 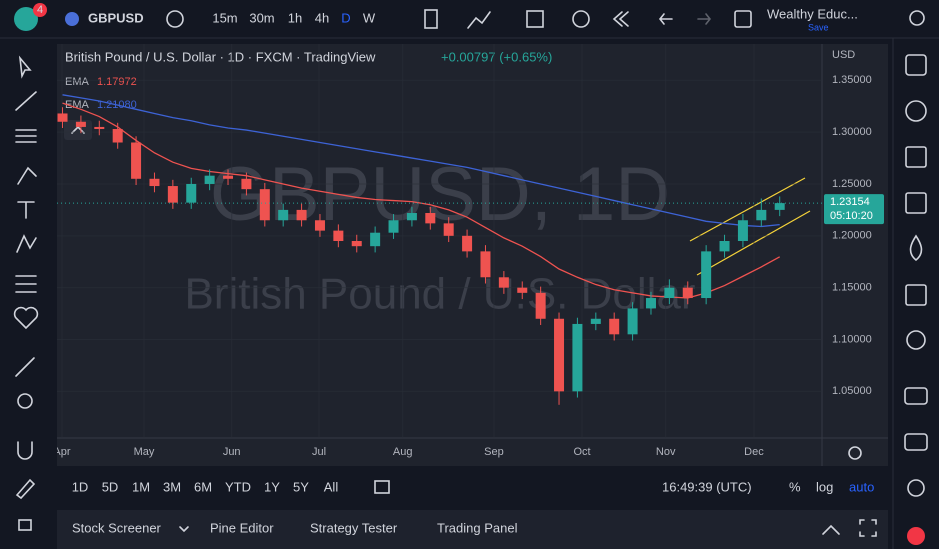 What do you see at coordinates (345, 17) in the screenshot?
I see `interval: D` at bounding box center [345, 17].